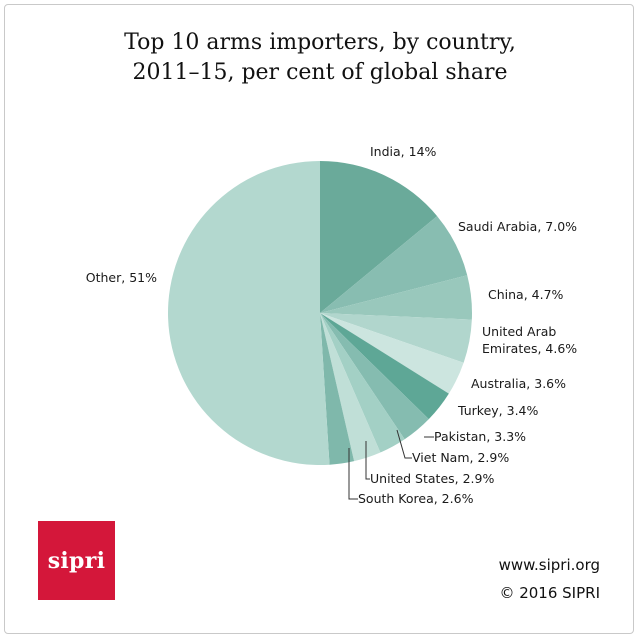 This screenshot has height=640, width=640. What do you see at coordinates (529, 340) in the screenshot?
I see `slice-label-united-arab-emirates-4-6: United Arab Emirates, 4.6%` at bounding box center [529, 340].